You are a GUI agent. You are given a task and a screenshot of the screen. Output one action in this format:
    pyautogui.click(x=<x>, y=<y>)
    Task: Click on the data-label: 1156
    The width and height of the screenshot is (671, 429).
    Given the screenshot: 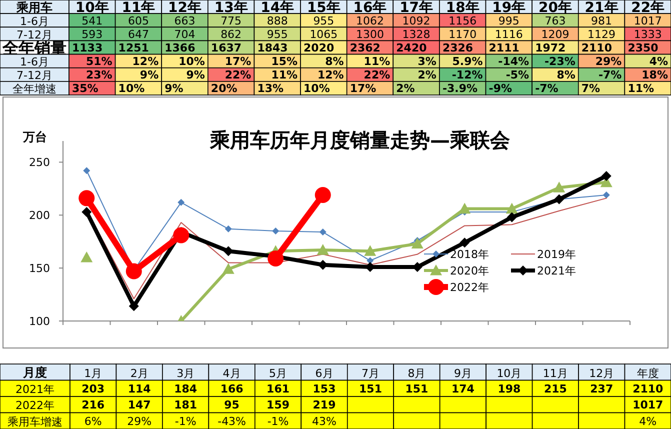 What is the action you would take?
    pyautogui.click(x=462, y=21)
    